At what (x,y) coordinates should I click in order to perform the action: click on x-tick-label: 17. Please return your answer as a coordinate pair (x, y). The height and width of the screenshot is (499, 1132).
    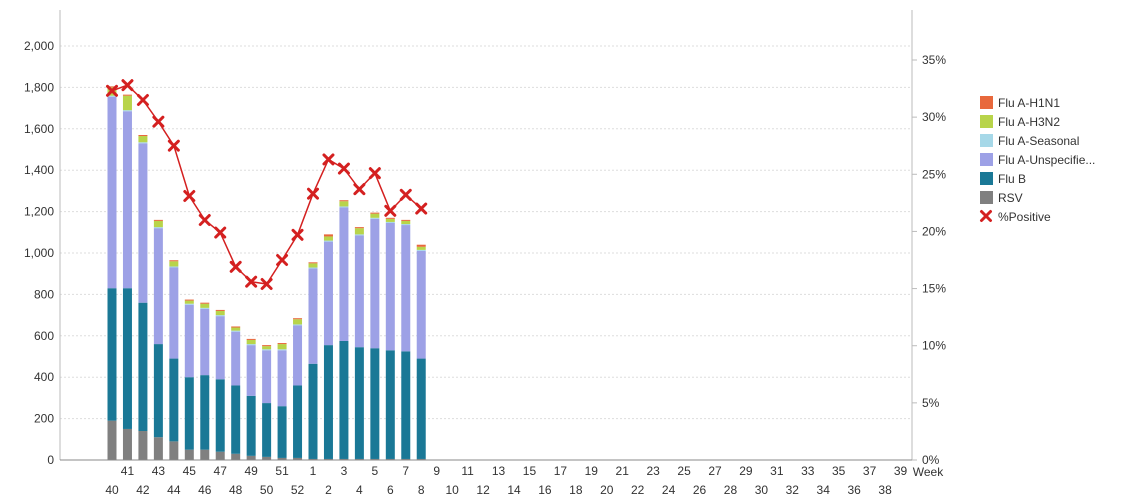
    Looking at the image, I should click on (561, 471).